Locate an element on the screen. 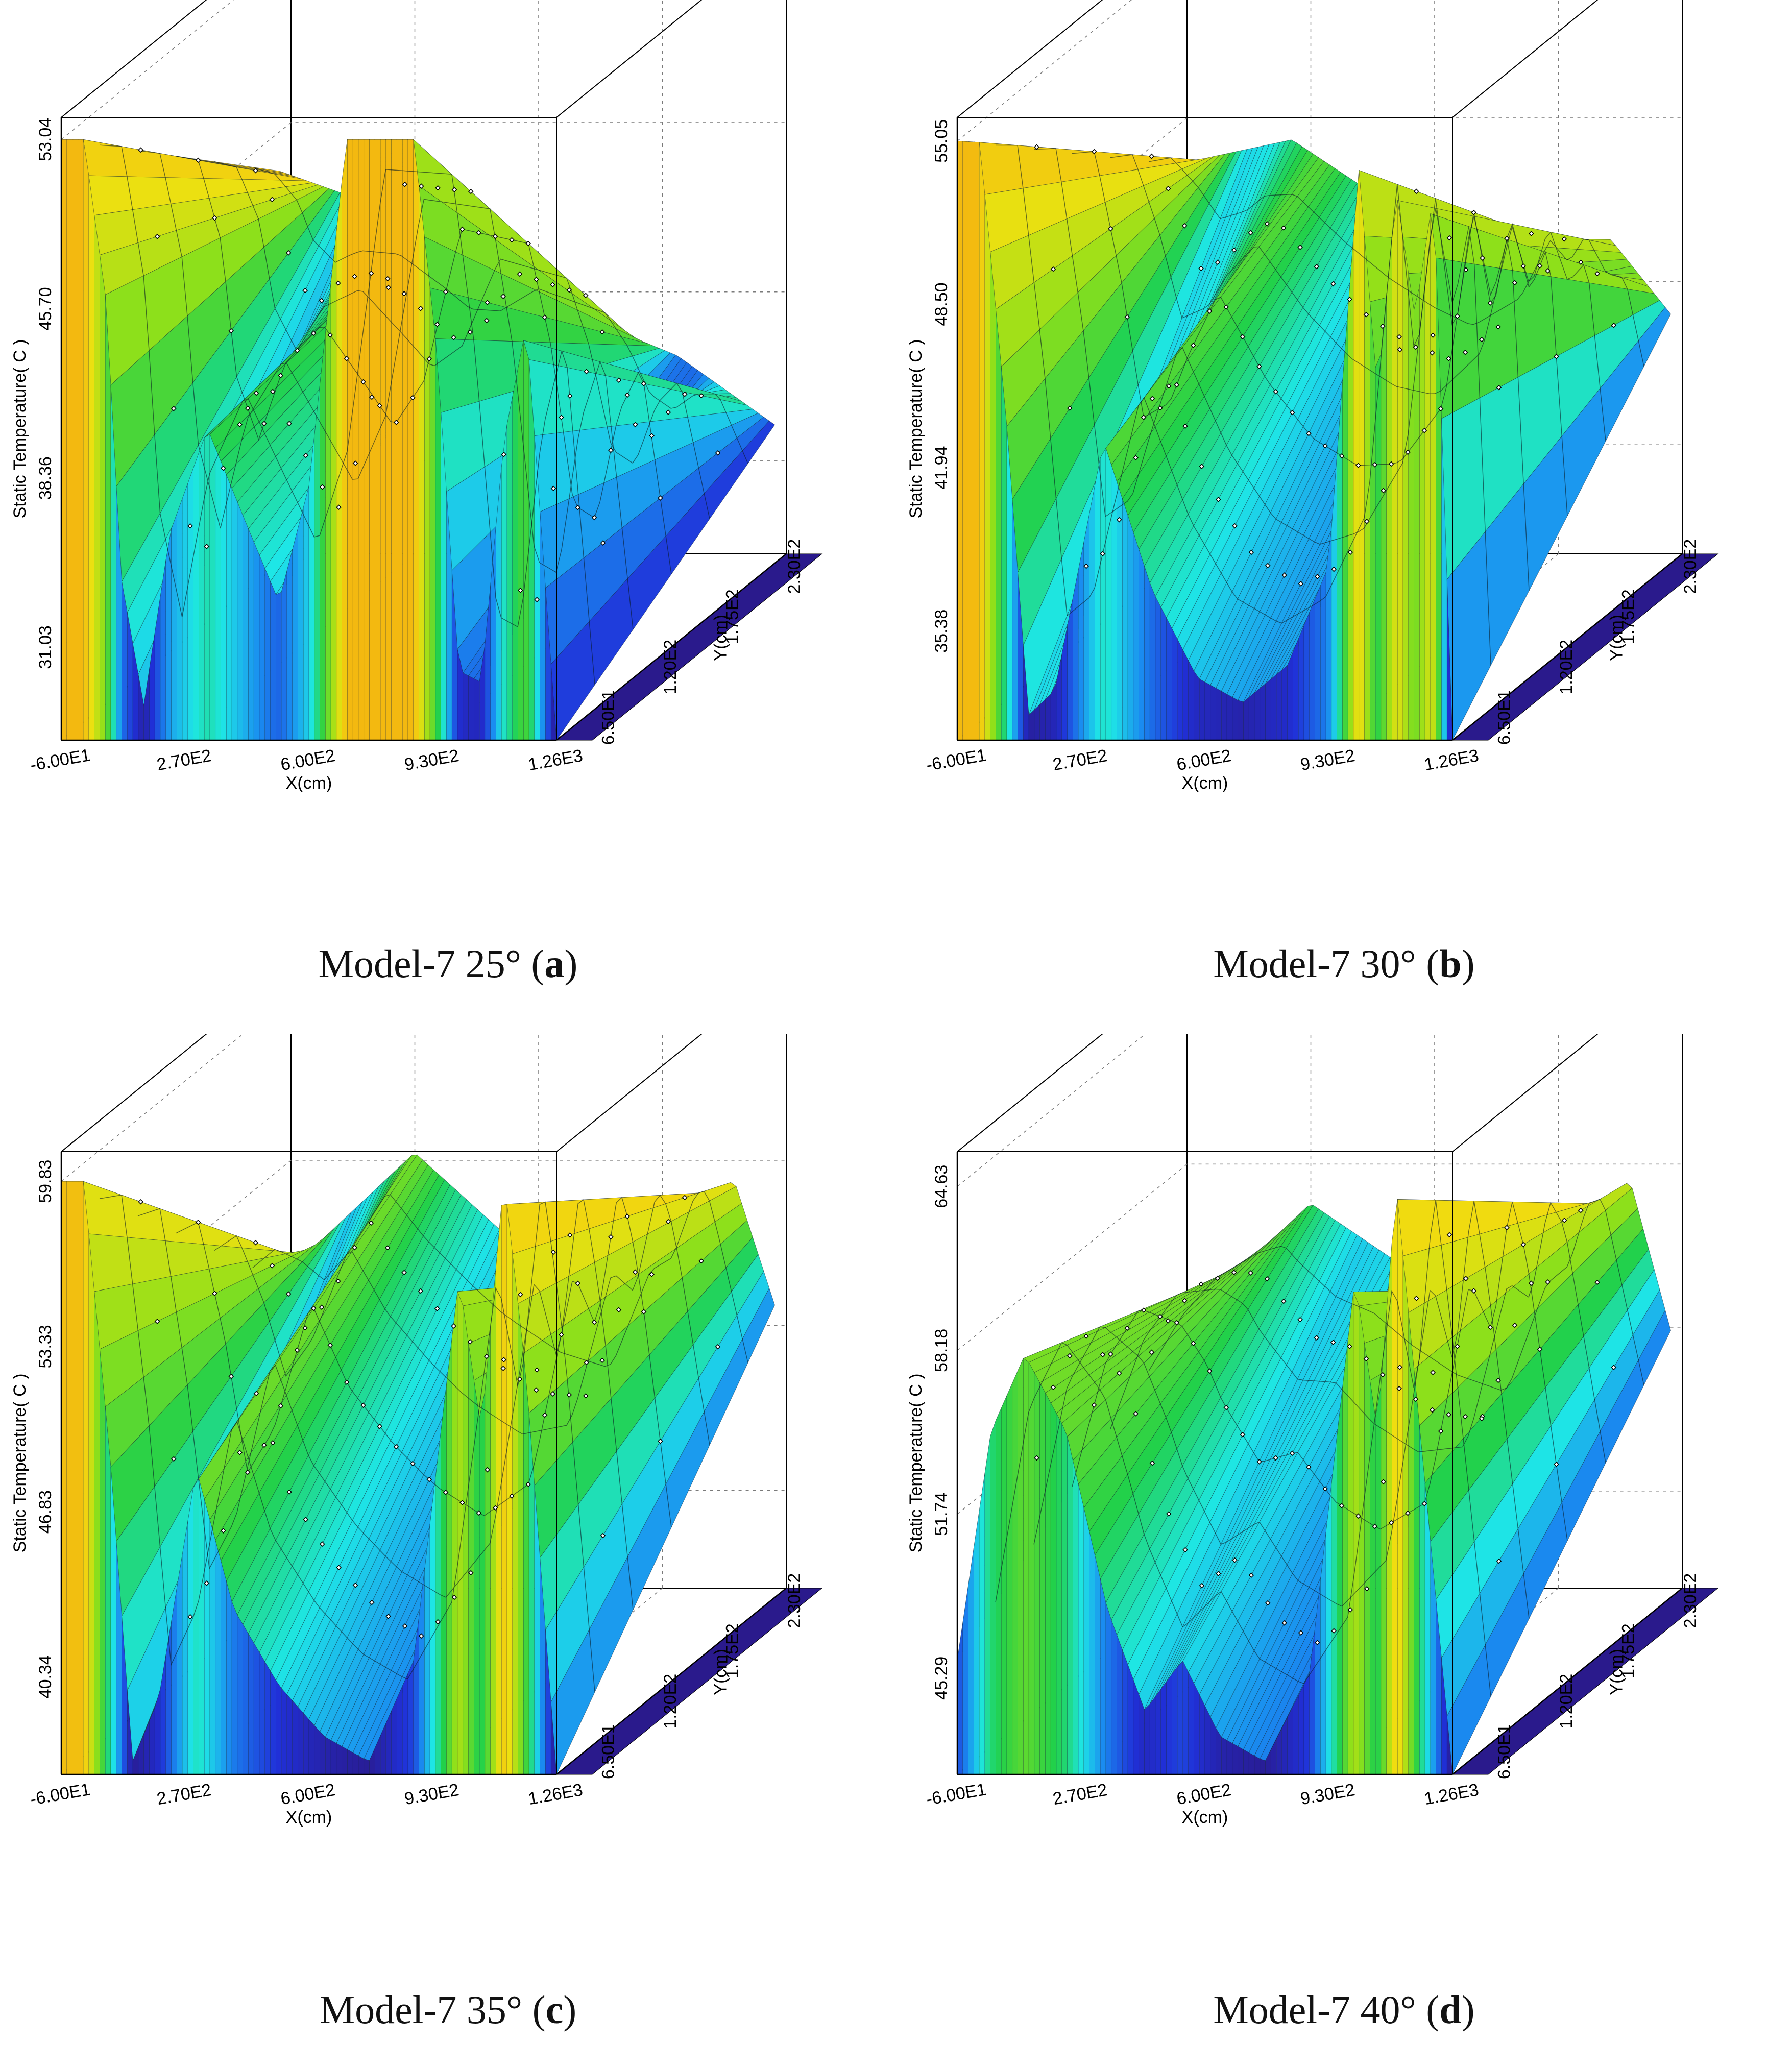 The width and height of the screenshot is (1792, 2069). z-tick-label-a: 45.70 is located at coordinates (45, 309).